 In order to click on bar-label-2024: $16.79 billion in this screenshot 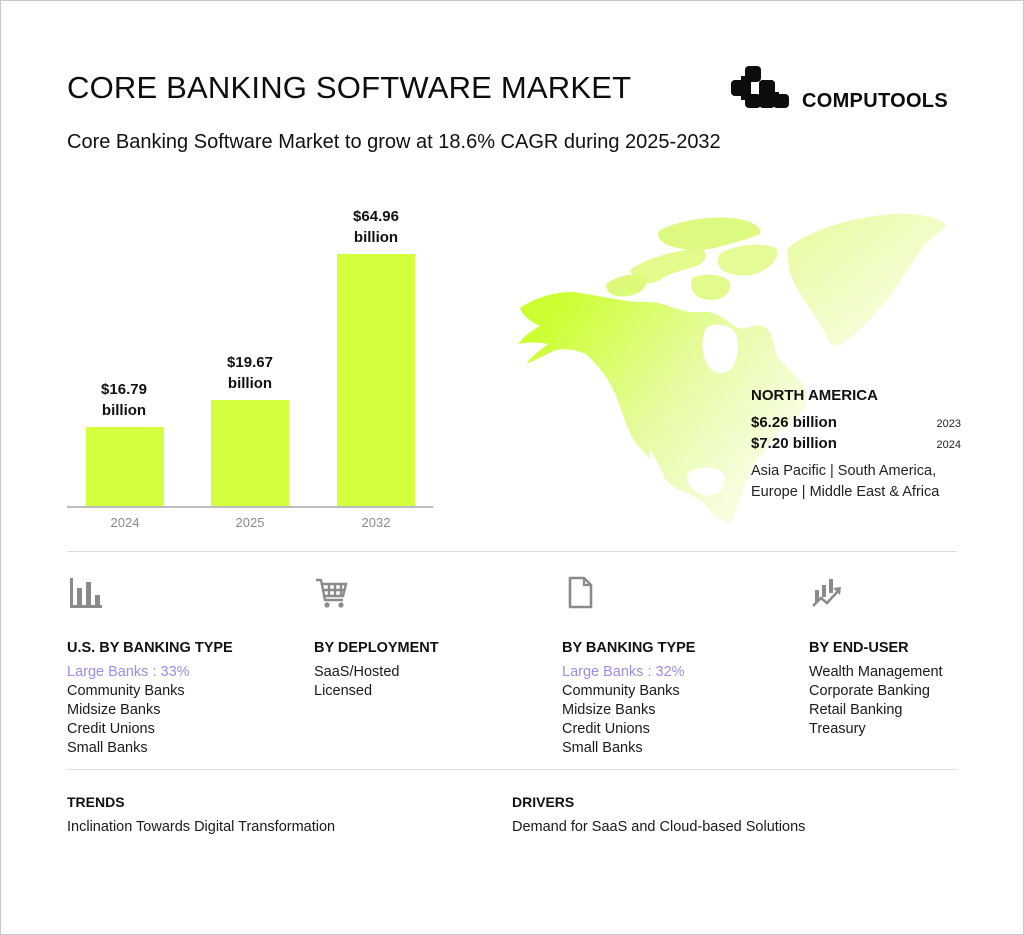, I will do `click(124, 400)`.